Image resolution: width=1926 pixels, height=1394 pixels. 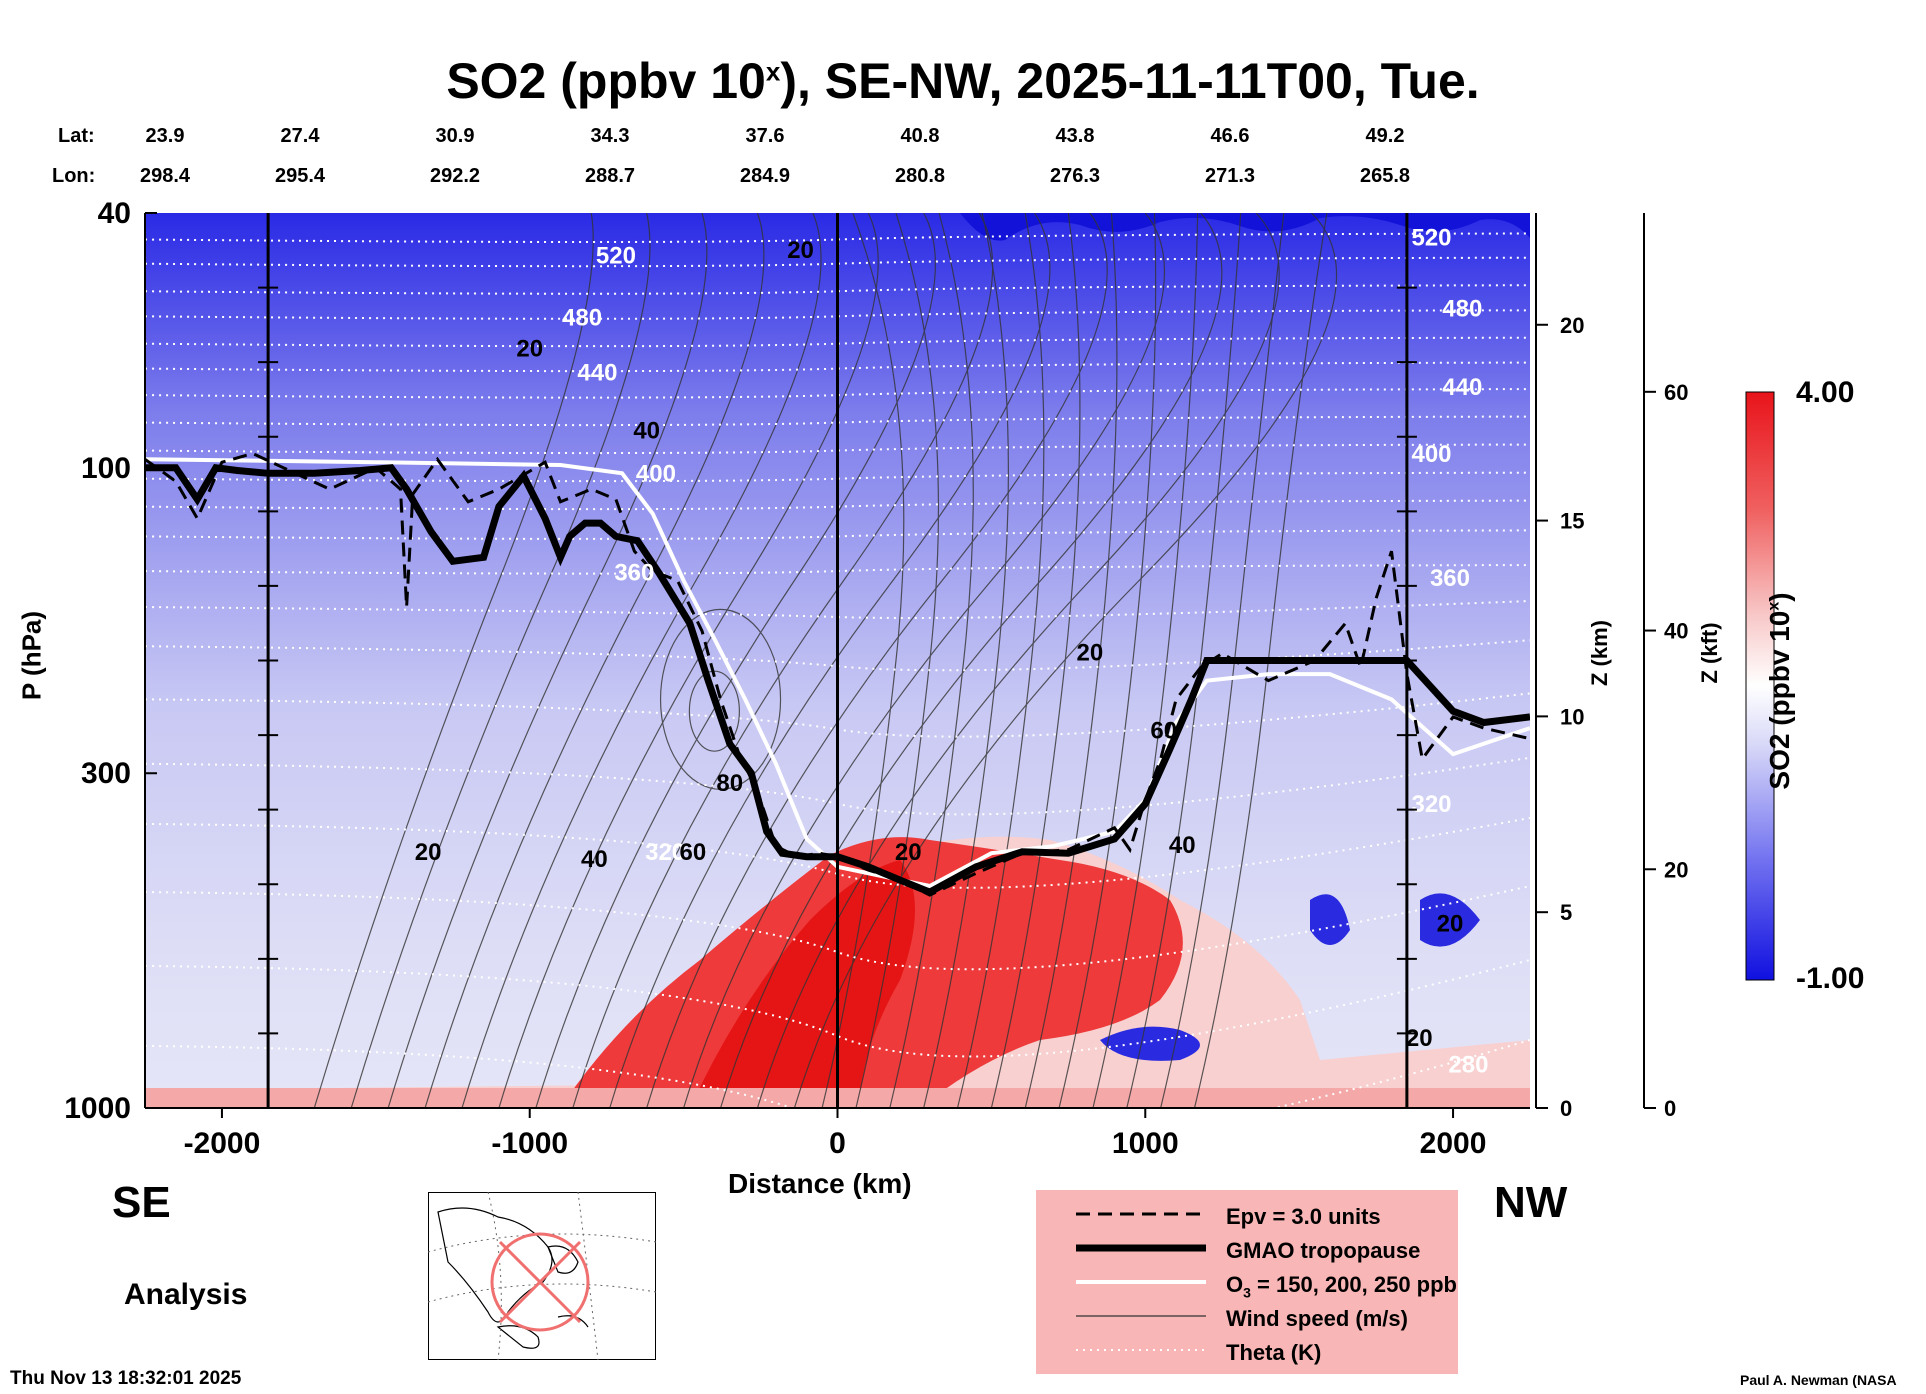 What do you see at coordinates (1075, 176) in the screenshot?
I see `lon-value: 276.3` at bounding box center [1075, 176].